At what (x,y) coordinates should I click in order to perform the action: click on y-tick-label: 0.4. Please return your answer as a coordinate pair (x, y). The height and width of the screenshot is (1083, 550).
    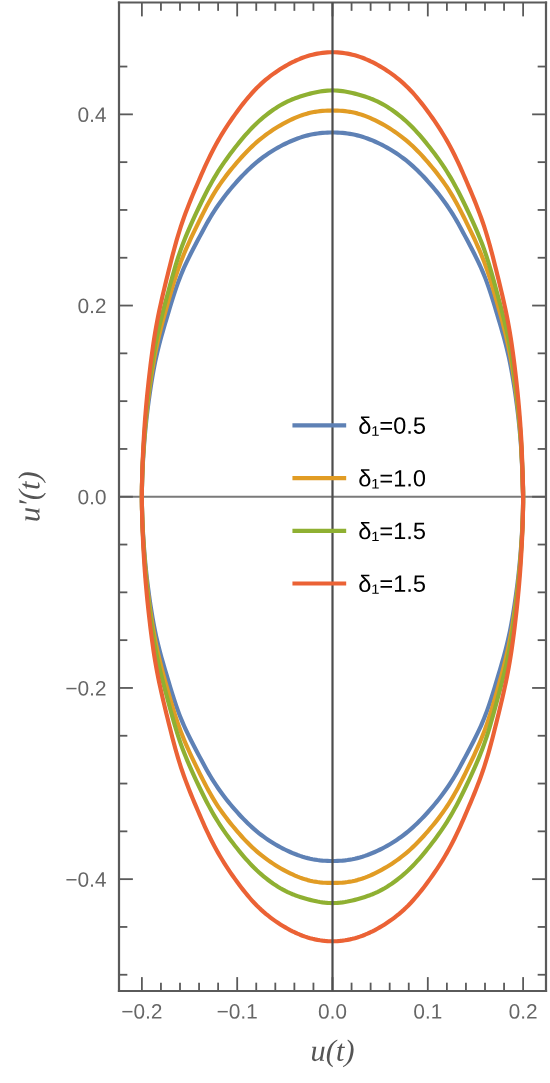
    Looking at the image, I should click on (92, 115).